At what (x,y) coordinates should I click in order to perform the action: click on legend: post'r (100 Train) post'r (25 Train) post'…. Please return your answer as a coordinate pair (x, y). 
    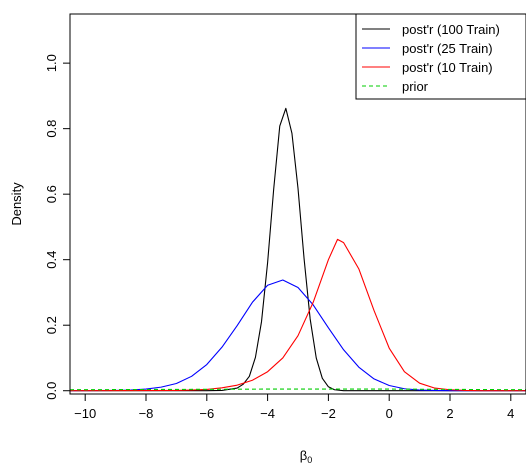
    Looking at the image, I should click on (440, 56).